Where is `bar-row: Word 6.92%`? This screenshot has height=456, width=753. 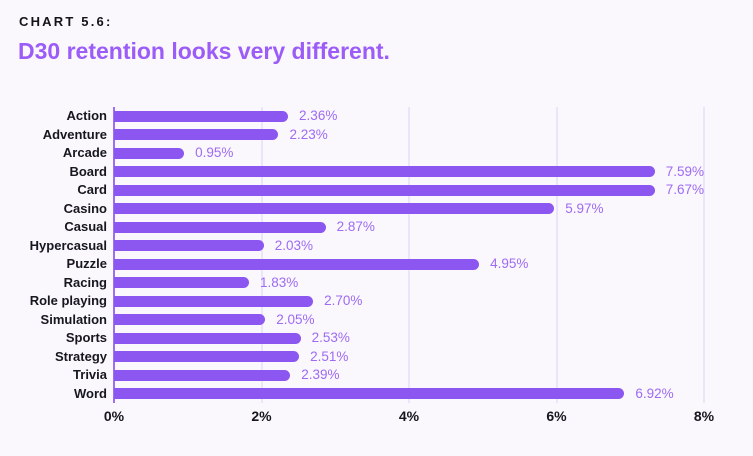 bar-row: Word 6.92% is located at coordinates (376, 394).